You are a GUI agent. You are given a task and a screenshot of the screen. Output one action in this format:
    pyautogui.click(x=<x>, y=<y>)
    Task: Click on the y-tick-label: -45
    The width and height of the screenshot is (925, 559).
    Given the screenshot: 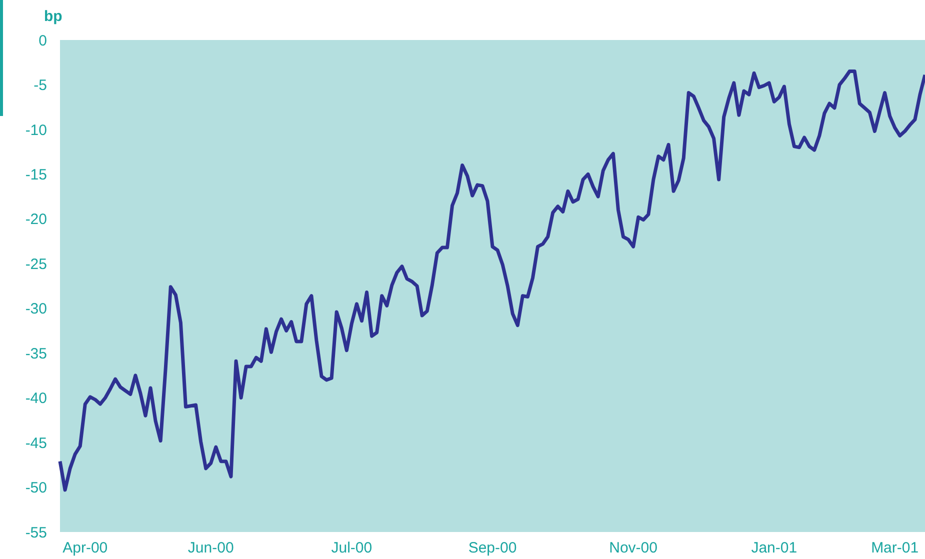 What is the action you would take?
    pyautogui.click(x=36, y=443)
    